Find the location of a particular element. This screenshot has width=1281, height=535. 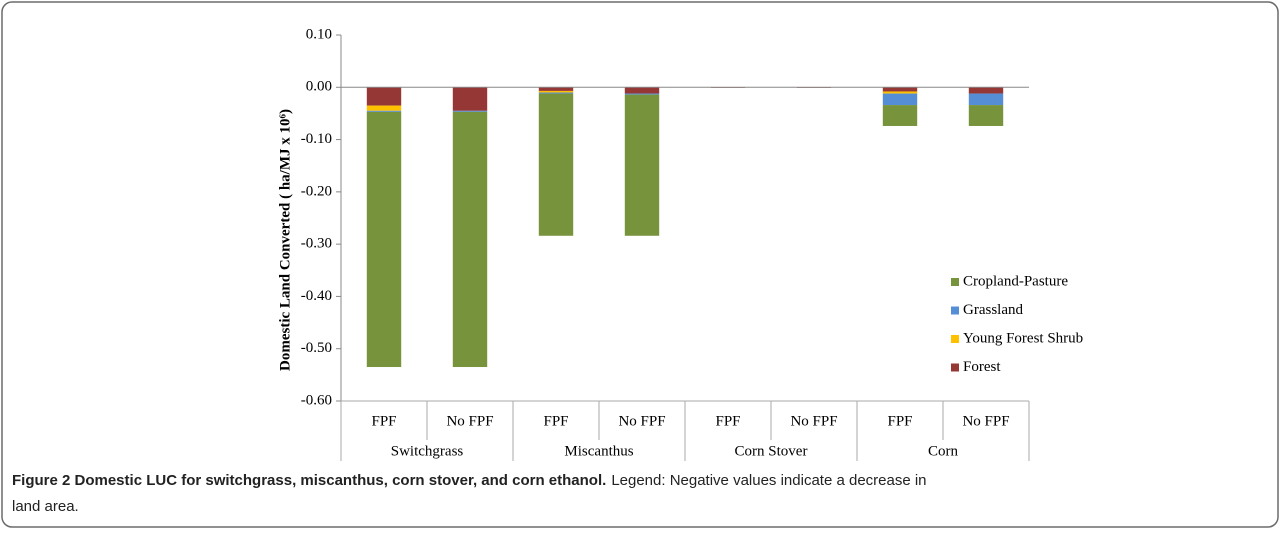

y-tick-label: -0.10 is located at coordinates (316, 139).